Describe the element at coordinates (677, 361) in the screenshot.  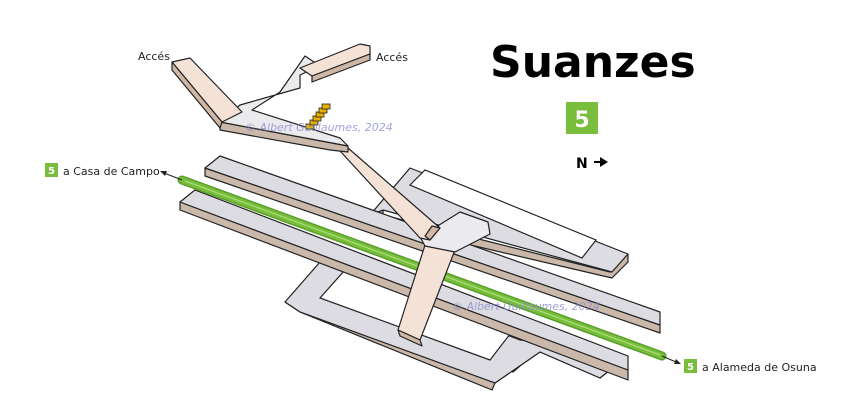
I see `arrow-east-icon` at that location.